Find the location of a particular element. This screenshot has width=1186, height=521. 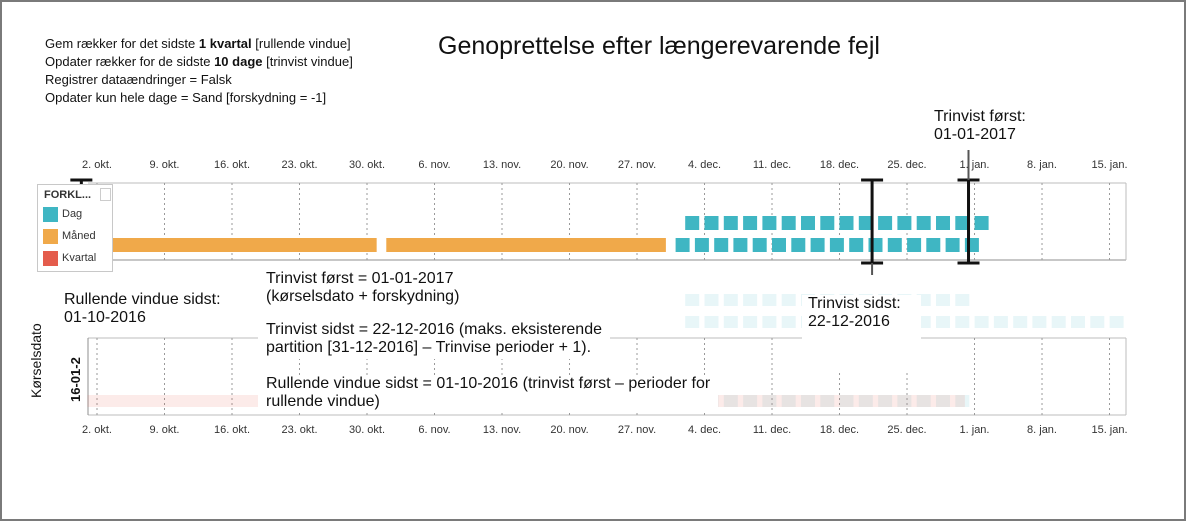

x-tick-label-top: 2. okt. is located at coordinates (97, 165).